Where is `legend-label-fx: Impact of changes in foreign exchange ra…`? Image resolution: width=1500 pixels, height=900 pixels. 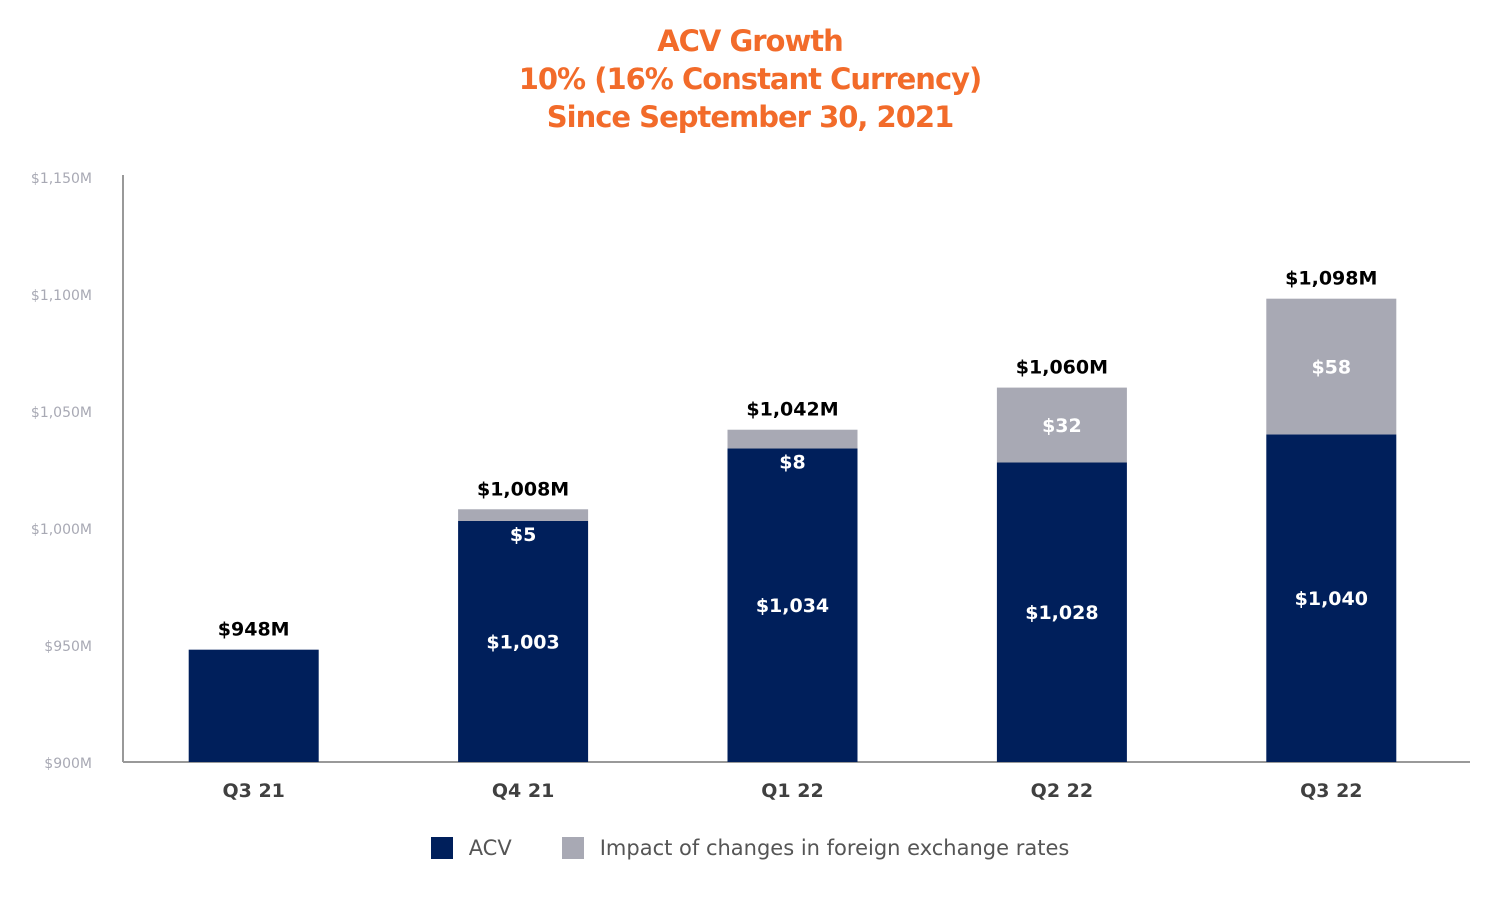 legend-label-fx: Impact of changes in foreign exchange ra… is located at coordinates (834, 848).